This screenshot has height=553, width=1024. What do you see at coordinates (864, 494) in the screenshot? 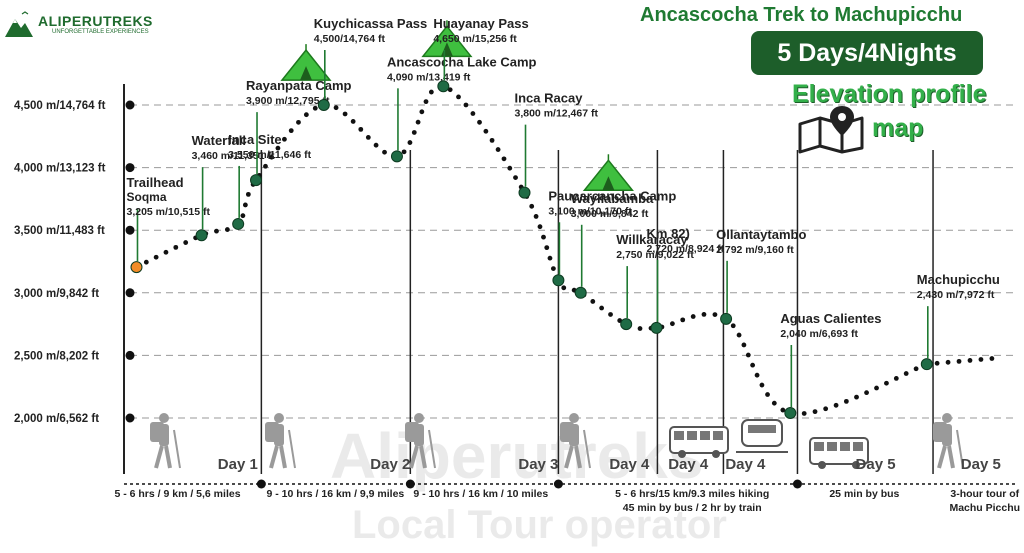
I see `segment-label: 25 min by bus` at bounding box center [864, 494].